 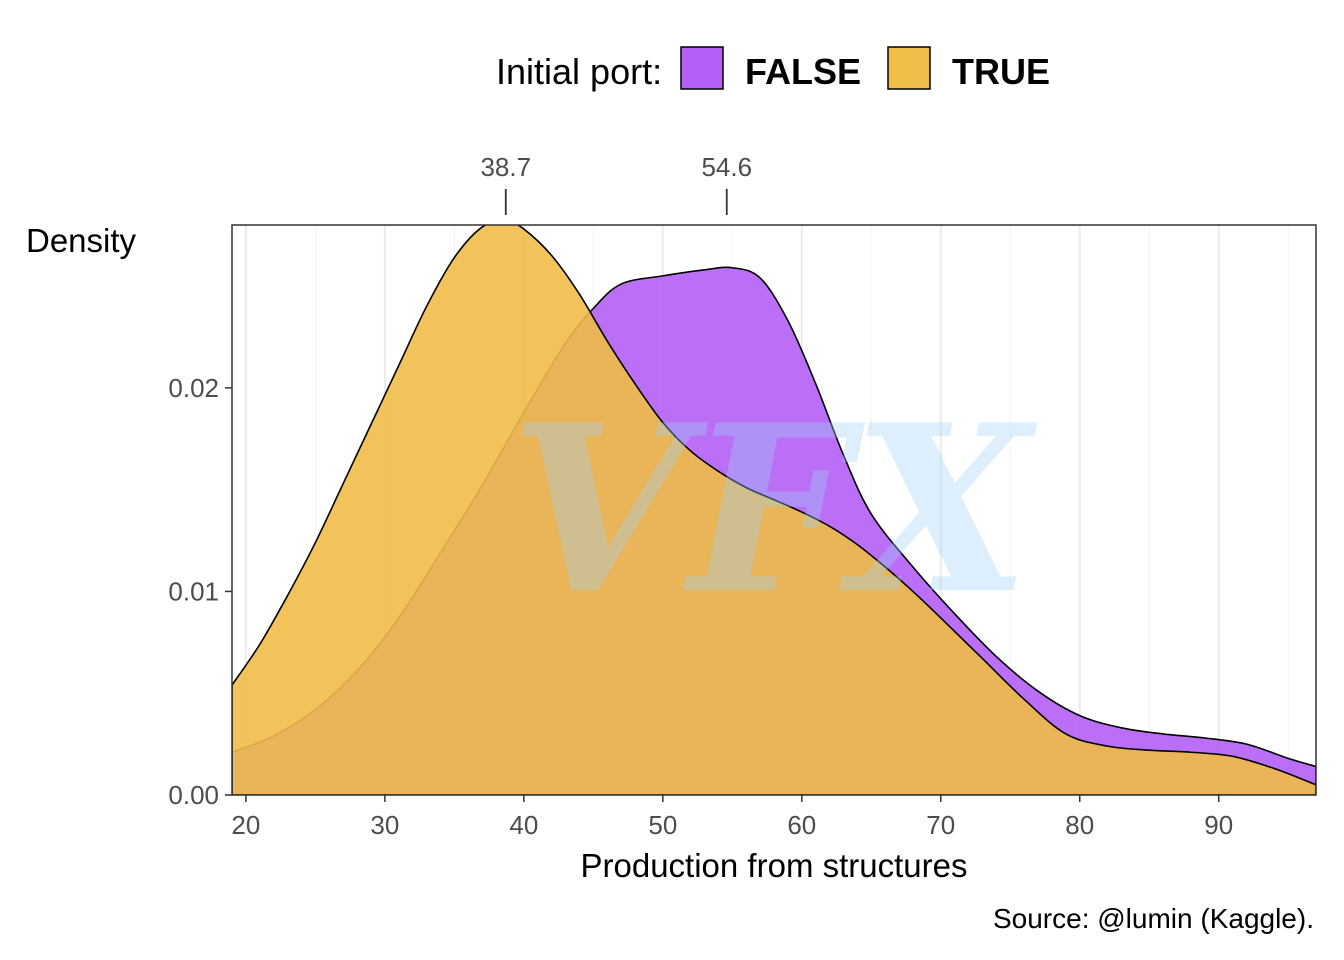 I want to click on legend: Initial port: FALSE TRUE, so click(x=773, y=69).